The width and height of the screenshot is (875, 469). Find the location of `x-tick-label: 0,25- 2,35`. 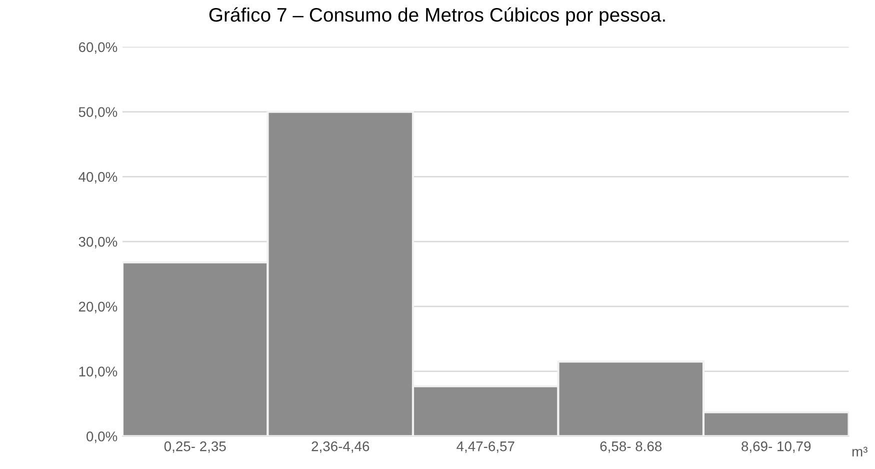

x-tick-label: 0,25- 2,35 is located at coordinates (195, 447).